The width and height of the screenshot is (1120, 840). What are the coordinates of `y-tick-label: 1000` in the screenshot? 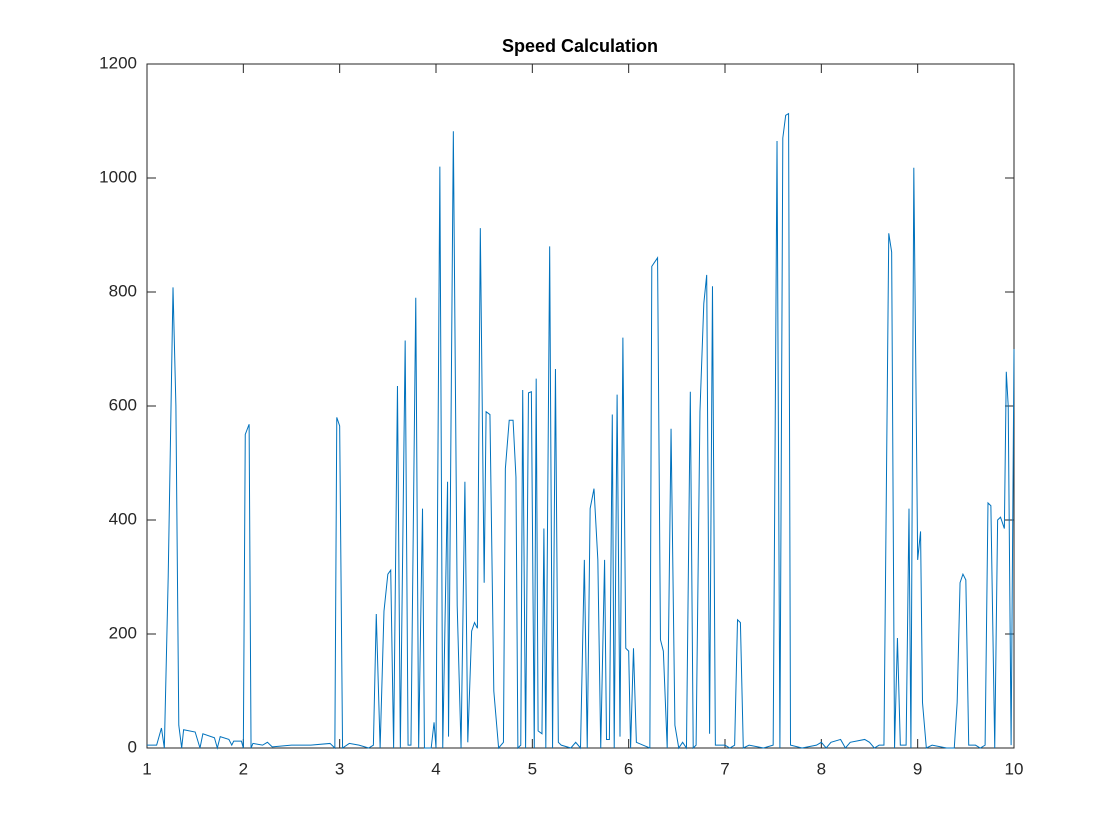 It's located at (118, 176).